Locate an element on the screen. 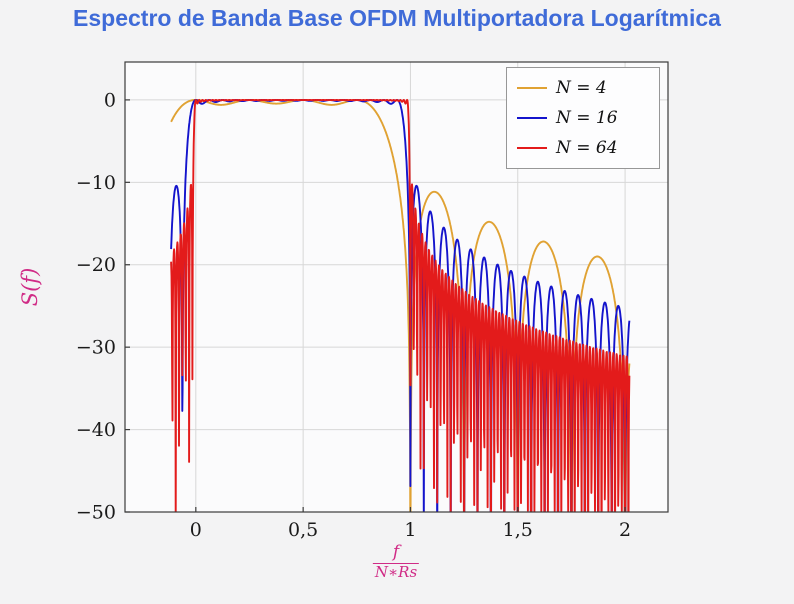 This screenshot has width=794, height=604. x-axis-label: f N∗Rs is located at coordinates (396, 561).